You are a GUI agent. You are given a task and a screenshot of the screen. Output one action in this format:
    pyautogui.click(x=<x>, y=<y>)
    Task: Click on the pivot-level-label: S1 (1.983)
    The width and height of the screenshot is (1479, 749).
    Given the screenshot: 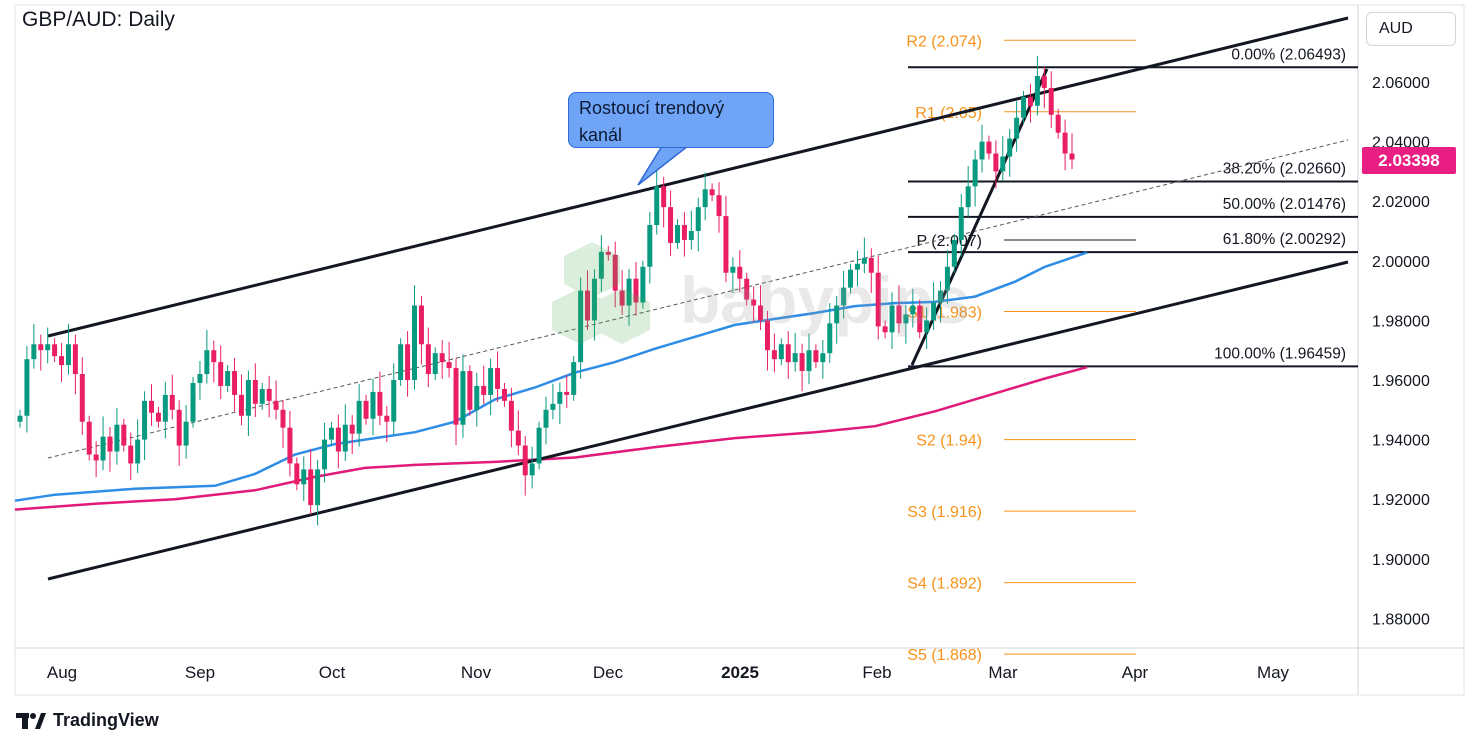 What is the action you would take?
    pyautogui.click(x=944, y=312)
    